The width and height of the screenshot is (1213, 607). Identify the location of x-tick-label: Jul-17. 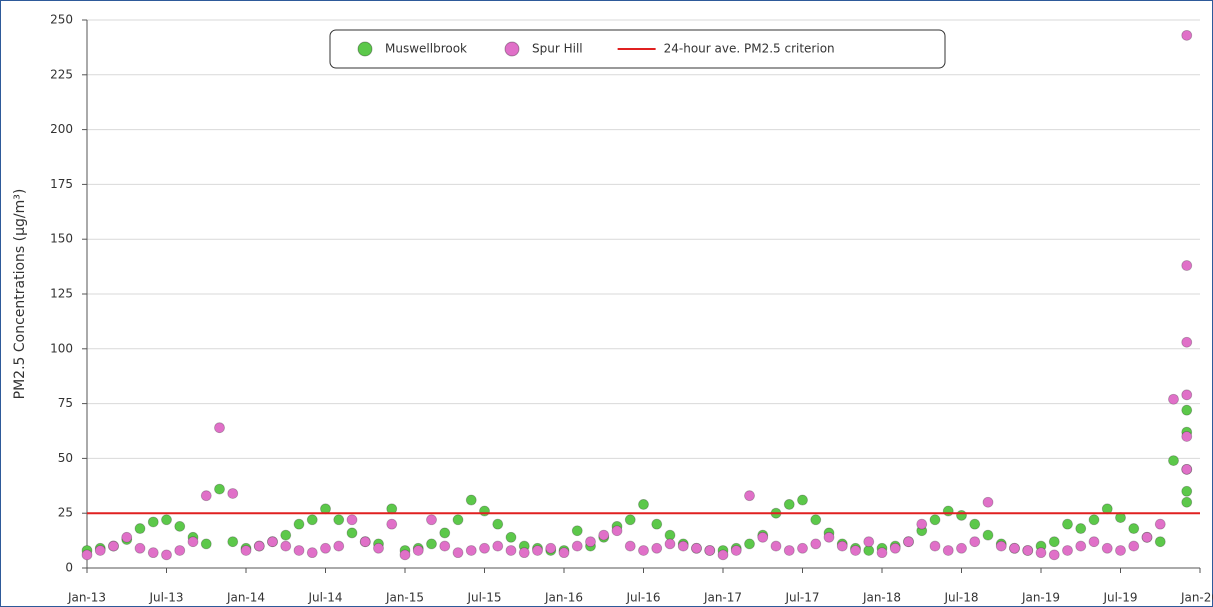
(801, 598).